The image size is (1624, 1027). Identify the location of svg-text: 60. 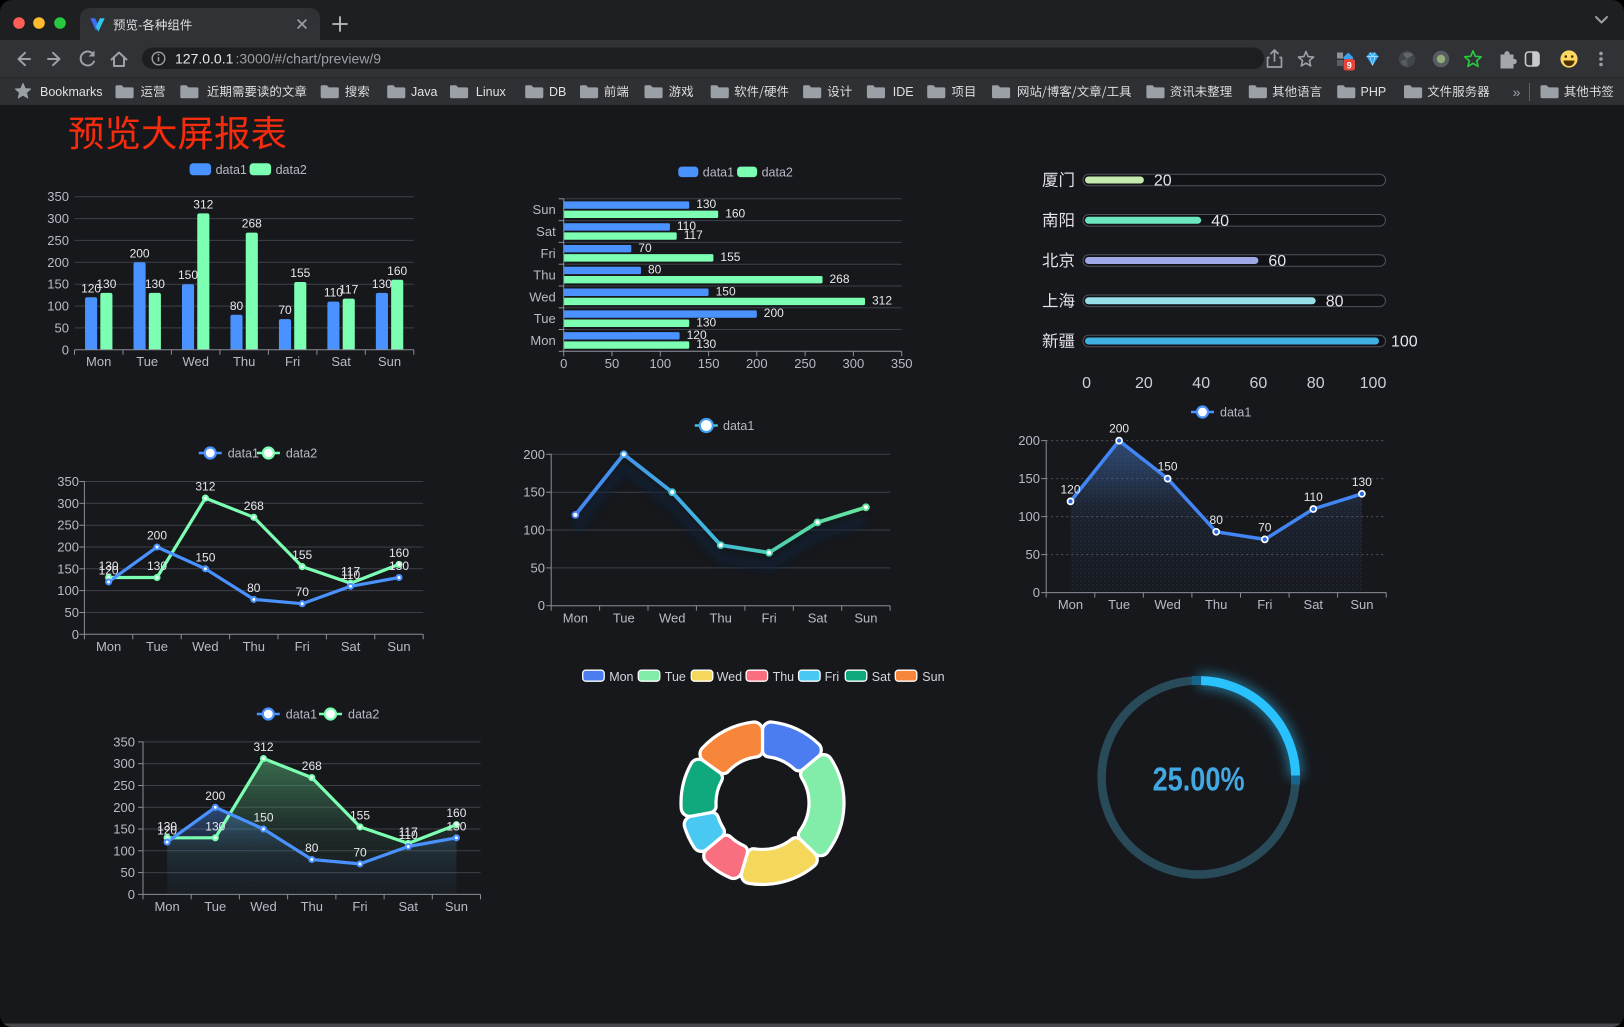
(1277, 261).